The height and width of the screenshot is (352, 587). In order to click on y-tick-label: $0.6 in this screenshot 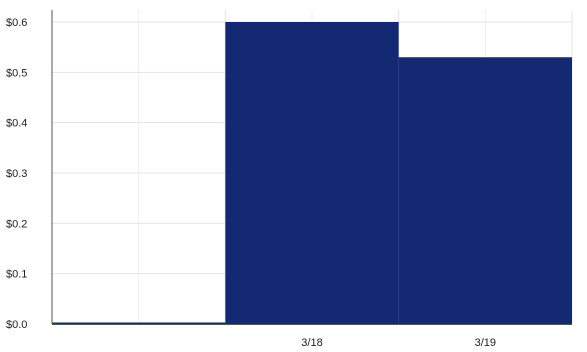, I will do `click(16, 23)`.